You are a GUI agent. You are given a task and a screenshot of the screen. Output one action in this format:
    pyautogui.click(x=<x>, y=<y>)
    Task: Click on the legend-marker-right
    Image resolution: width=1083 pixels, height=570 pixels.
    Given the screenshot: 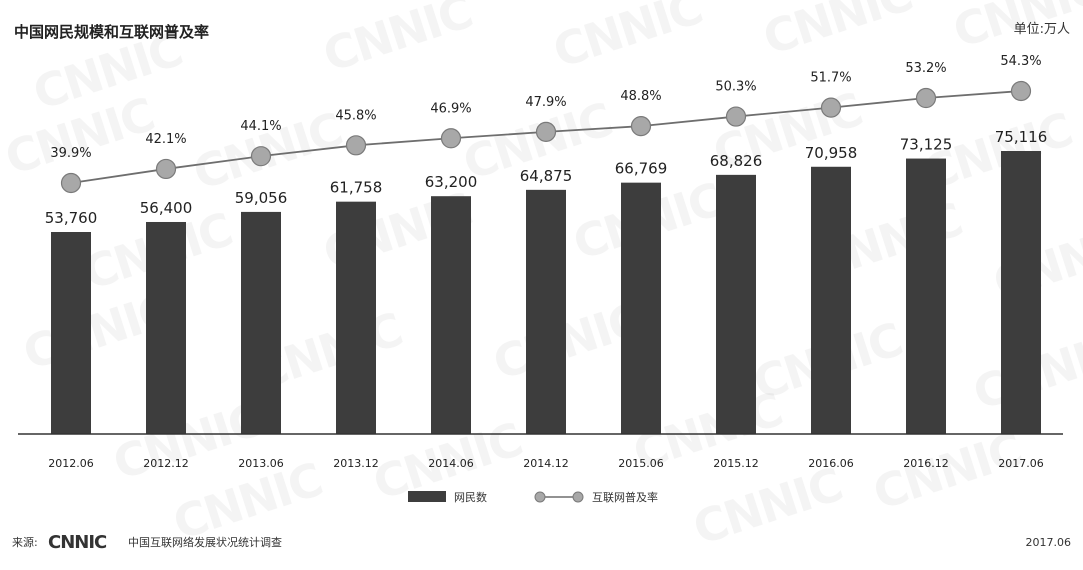 What is the action you would take?
    pyautogui.click(x=578, y=497)
    